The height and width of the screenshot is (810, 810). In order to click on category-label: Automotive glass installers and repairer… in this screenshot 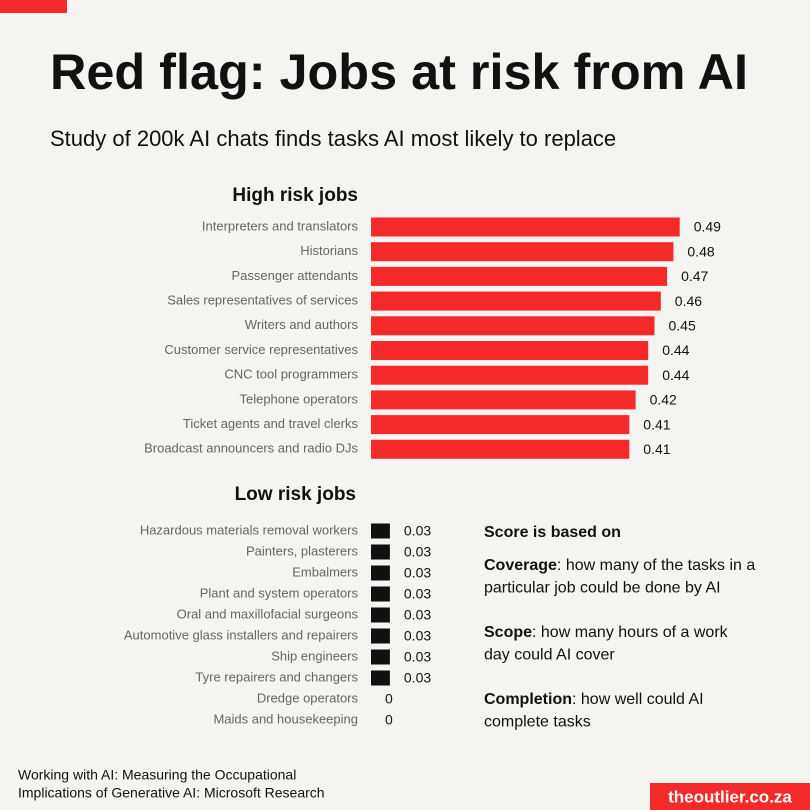, I will do `click(241, 634)`.